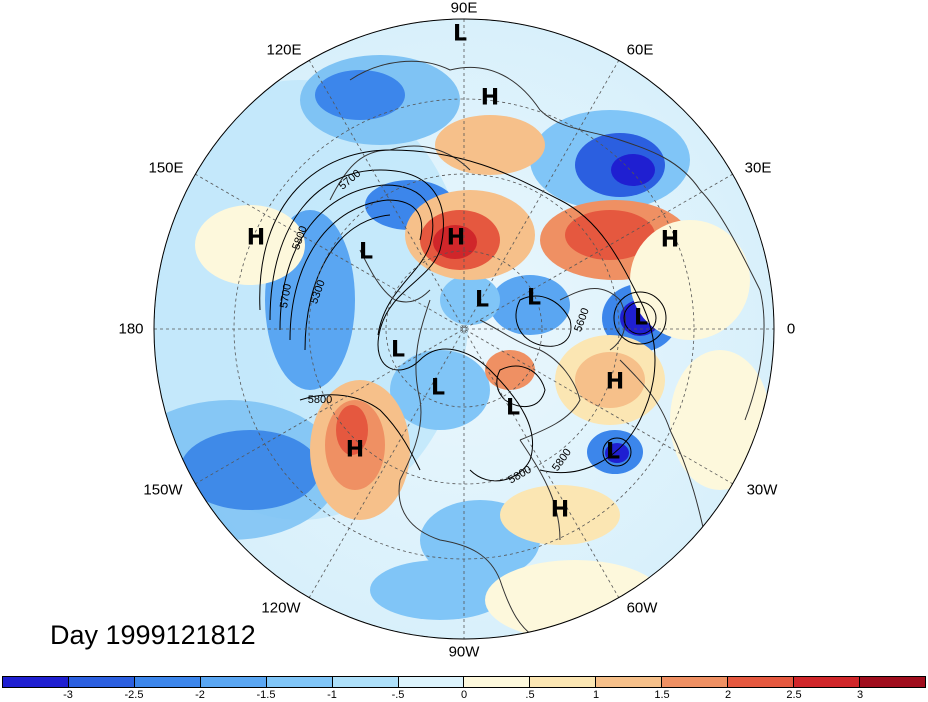  What do you see at coordinates (332, 695) in the screenshot?
I see `colorbar-tick-label: -1` at bounding box center [332, 695].